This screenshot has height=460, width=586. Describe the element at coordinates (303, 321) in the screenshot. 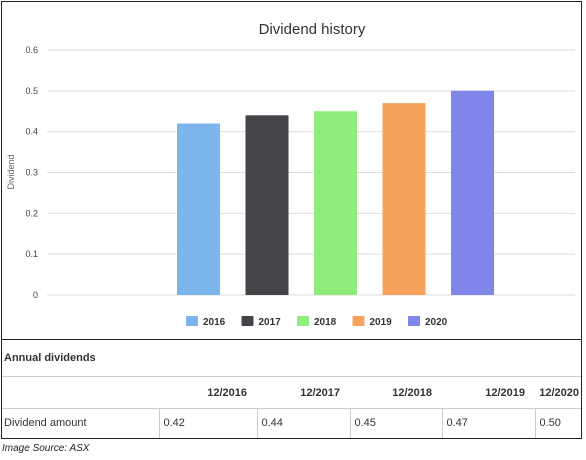

I see `legend-swatch-2018` at that location.